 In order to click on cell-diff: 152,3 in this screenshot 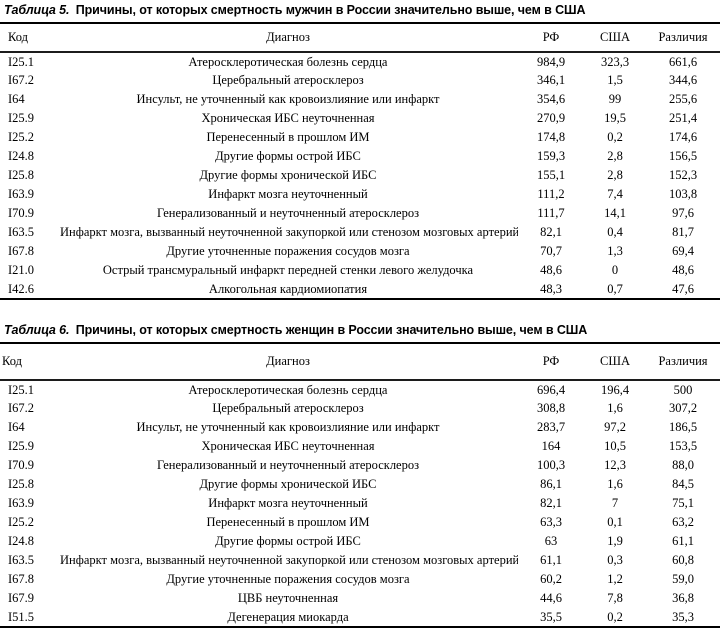, I will do `click(683, 175)`.